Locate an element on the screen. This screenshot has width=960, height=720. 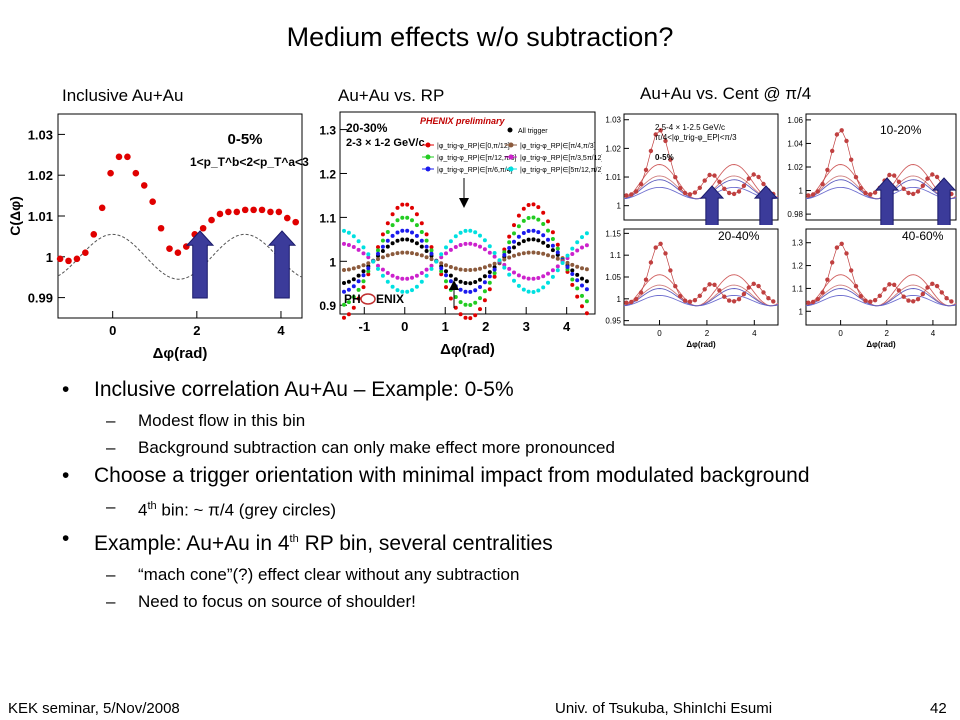
centrality-panel-40-60: 1 1.1 1.2 1.3 0 2 4 Δφ(rad) 40-60% is located at coordinates (874, 288).